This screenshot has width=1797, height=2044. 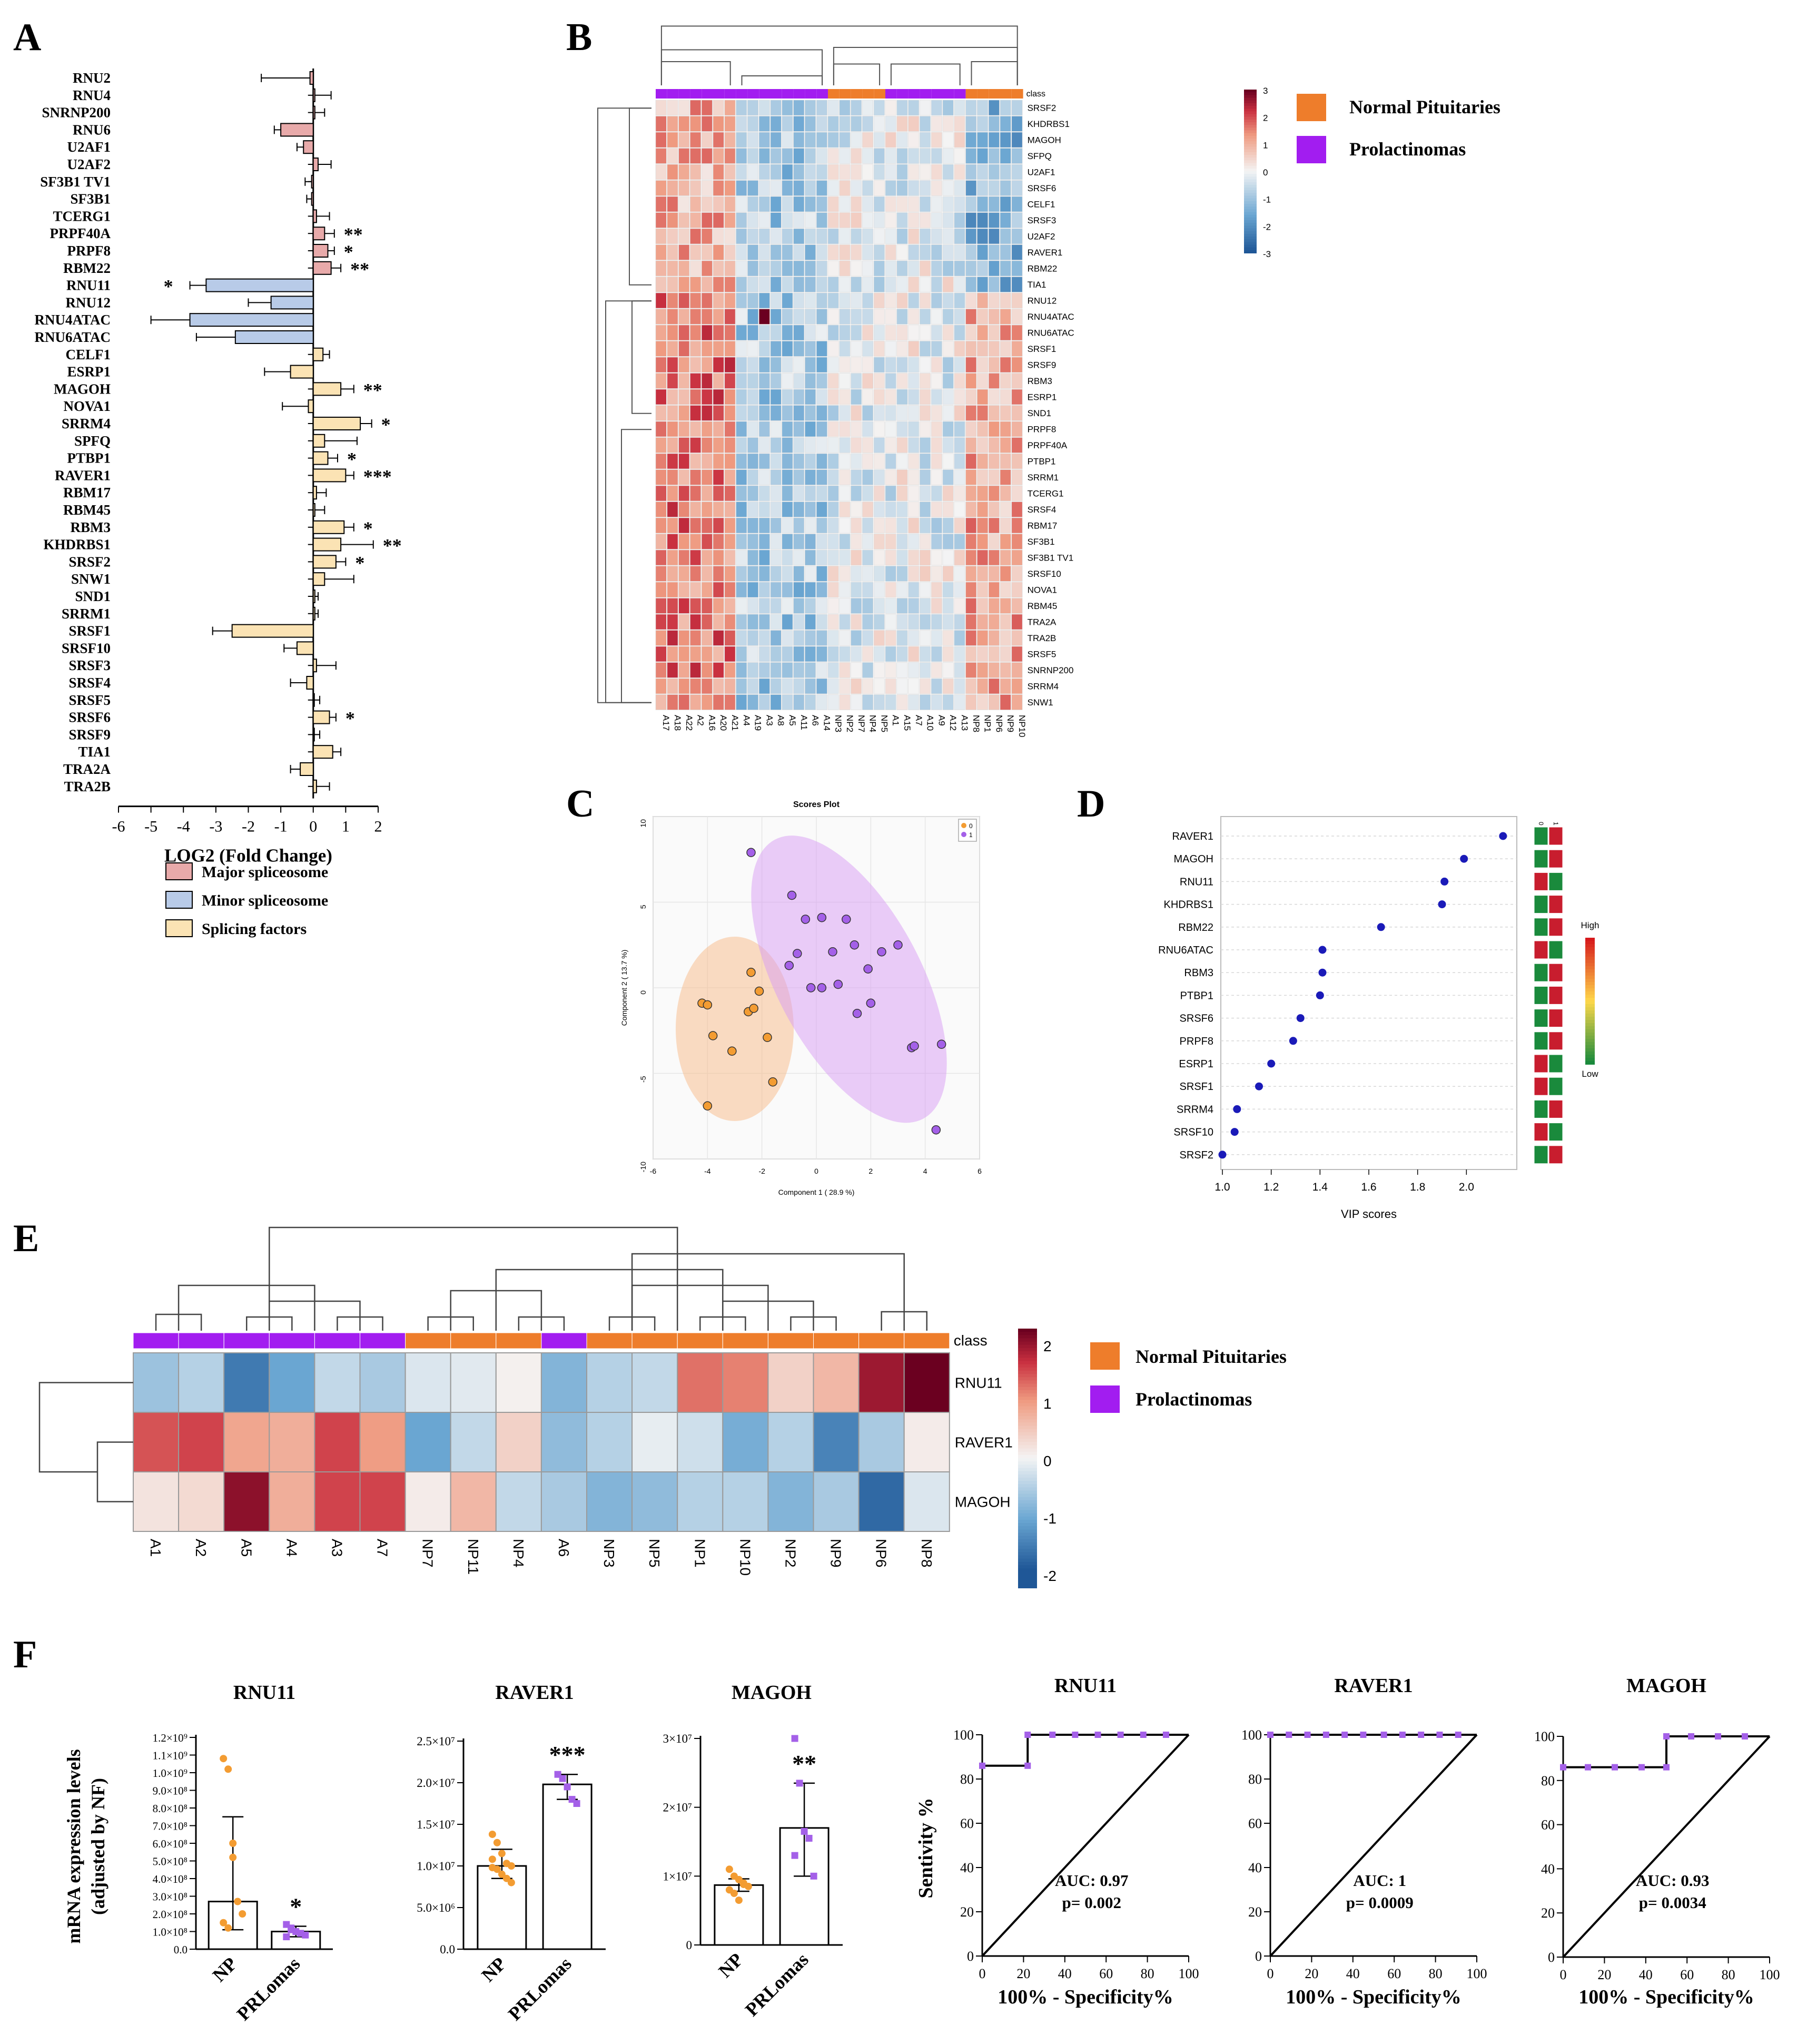 I want to click on d-colorbar-segment, so click(x=1590, y=980).